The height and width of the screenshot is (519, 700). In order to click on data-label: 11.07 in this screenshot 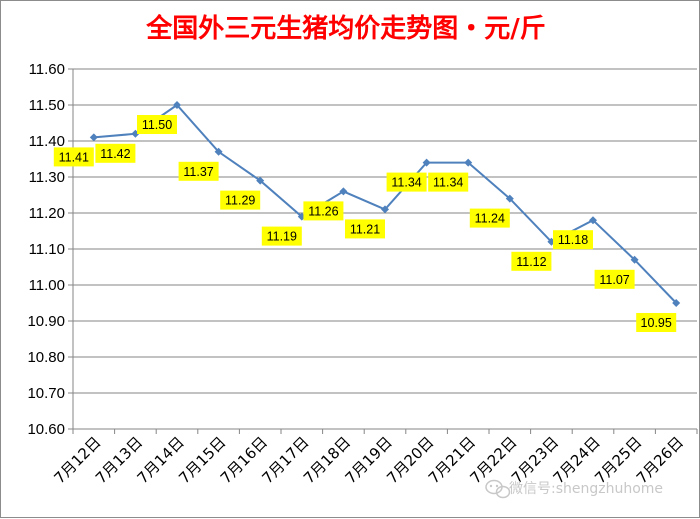, I will do `click(614, 280)`.